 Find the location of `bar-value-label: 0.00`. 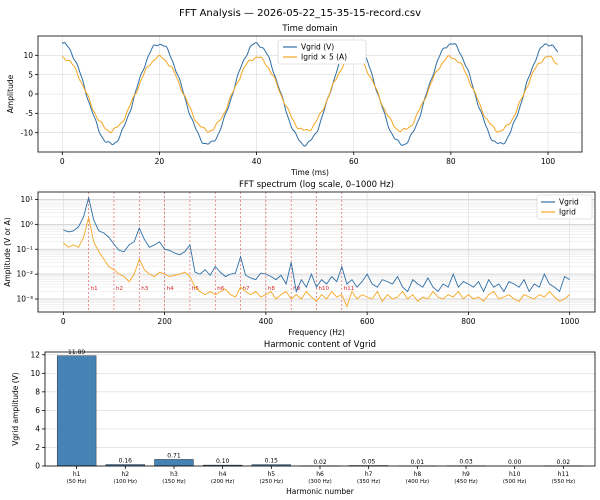

bar-value-label: 0.00 is located at coordinates (515, 462).